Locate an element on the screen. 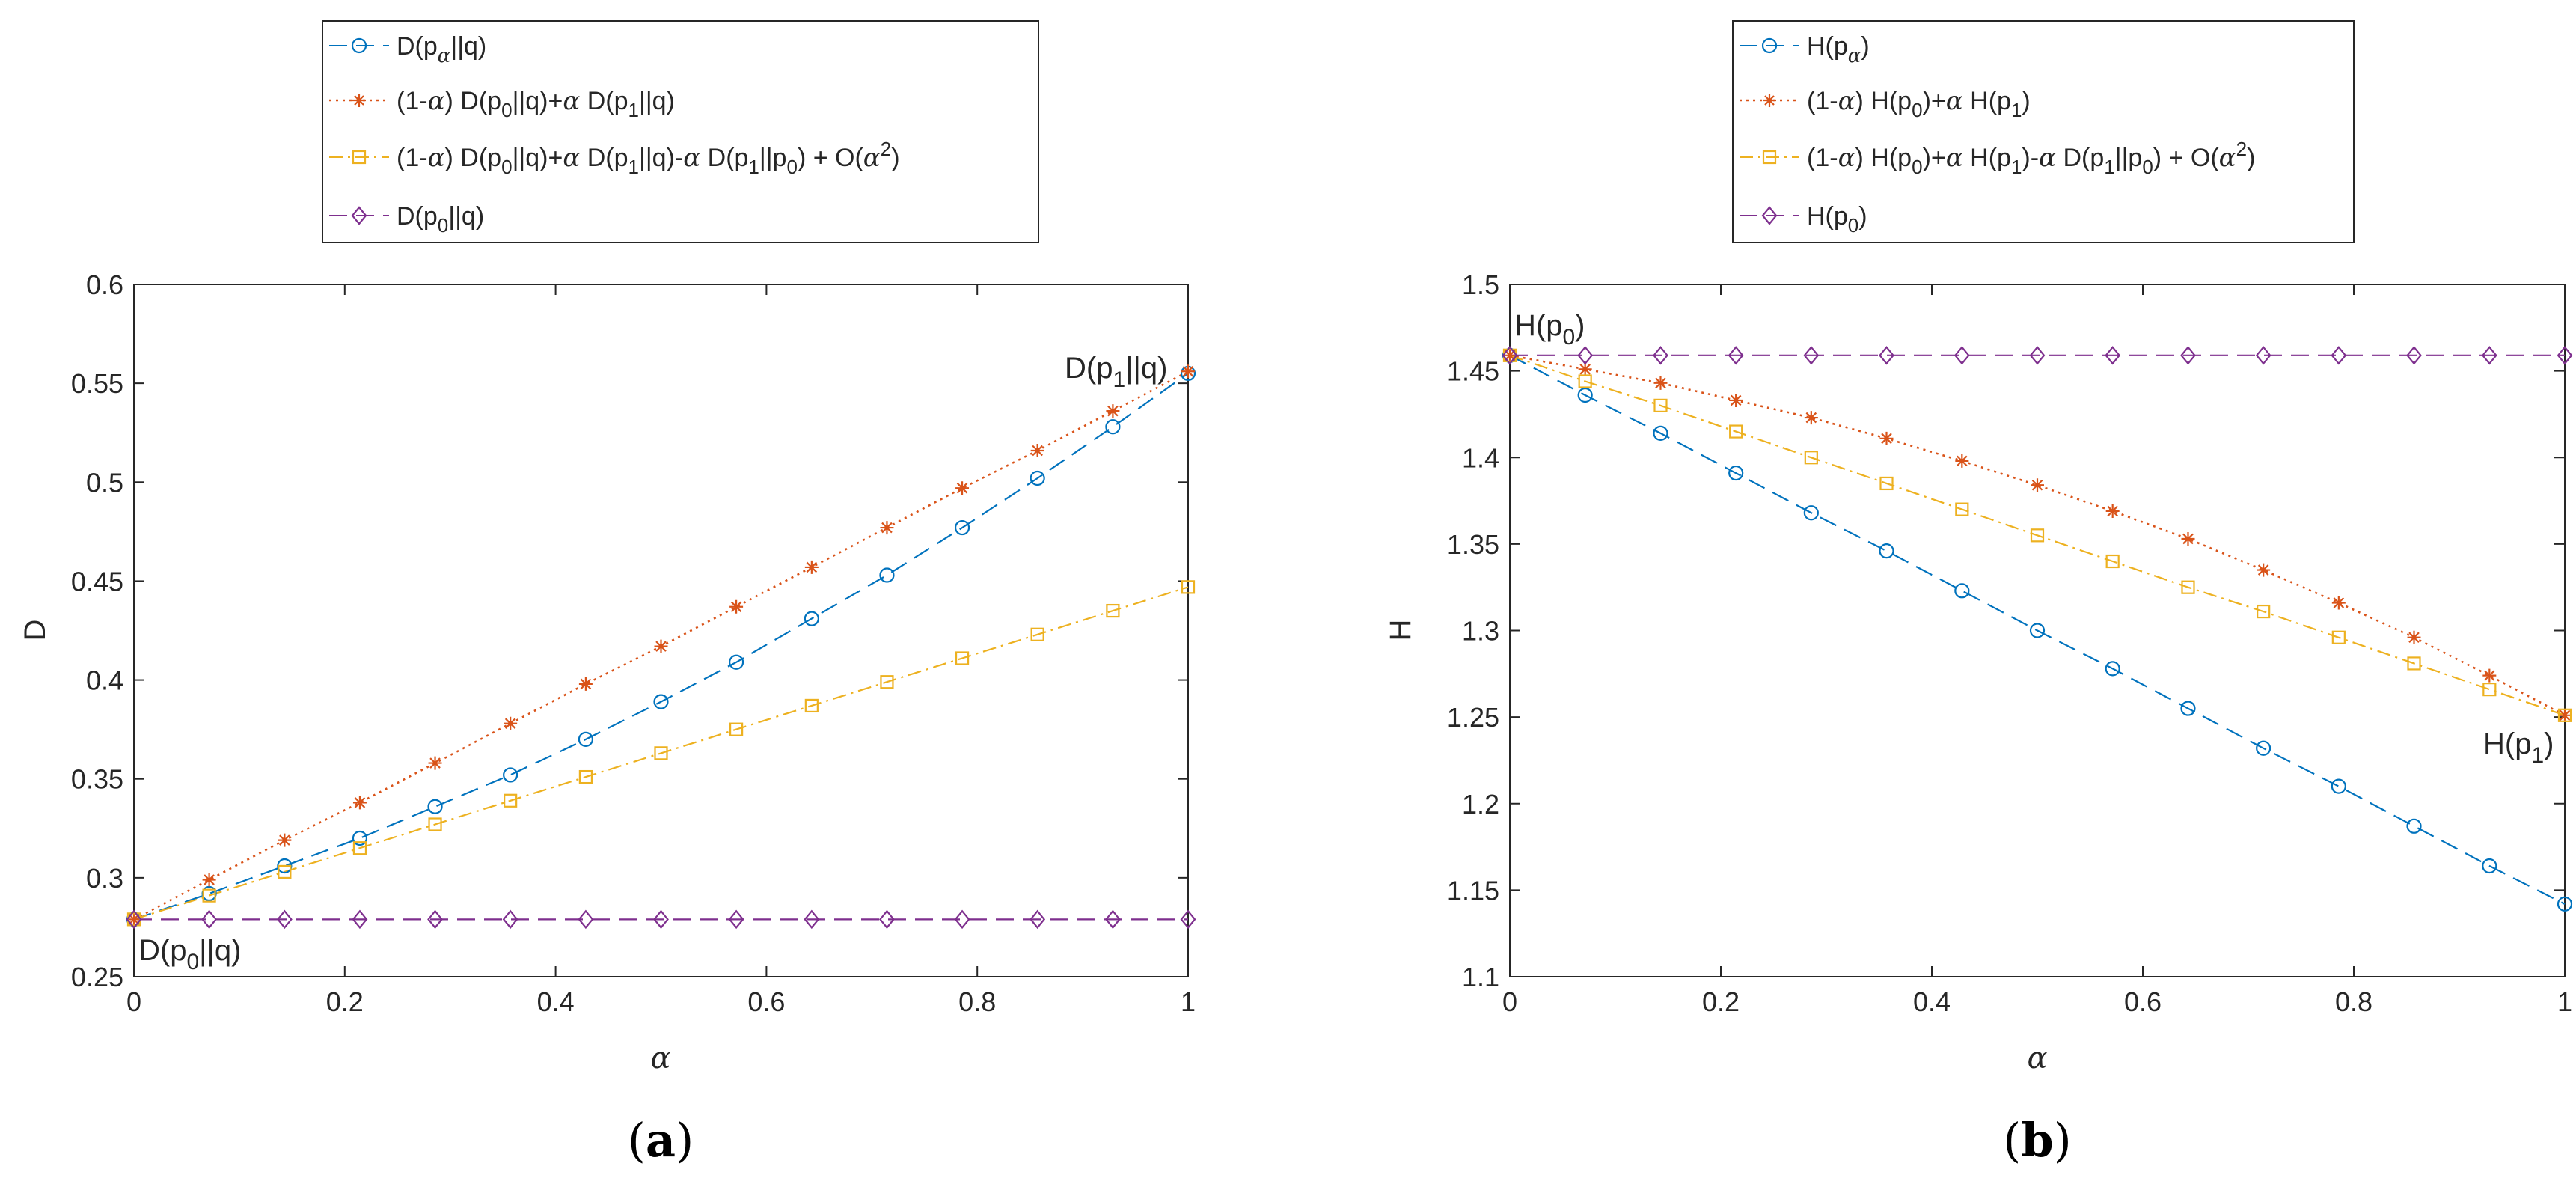 Image resolution: width=2576 pixels, height=1181 pixels. y-tick-label: 1.1 is located at coordinates (1481, 977).